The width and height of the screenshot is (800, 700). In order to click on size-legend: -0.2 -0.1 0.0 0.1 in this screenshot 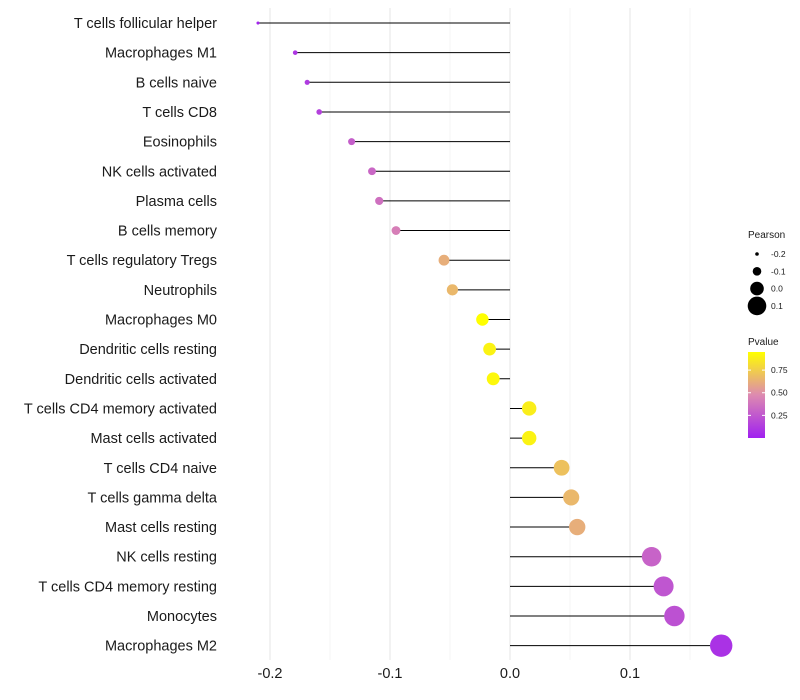, I will do `click(766, 282)`.